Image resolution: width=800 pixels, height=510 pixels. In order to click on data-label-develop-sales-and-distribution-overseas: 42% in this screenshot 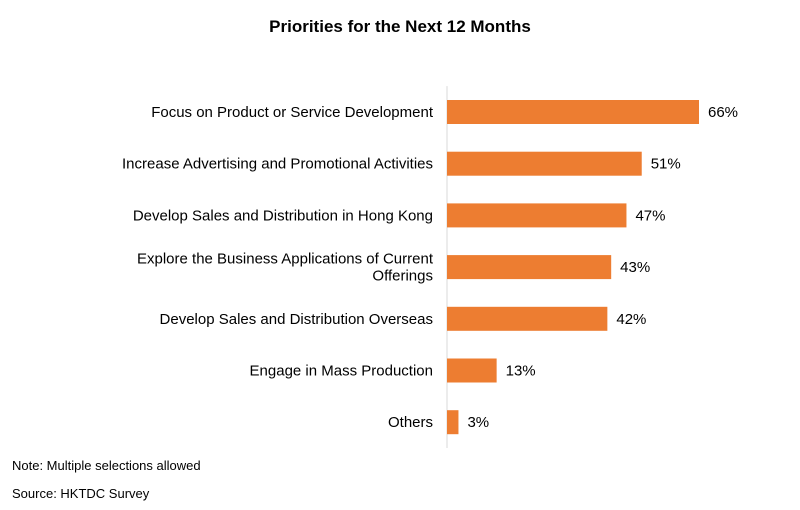, I will do `click(631, 319)`.